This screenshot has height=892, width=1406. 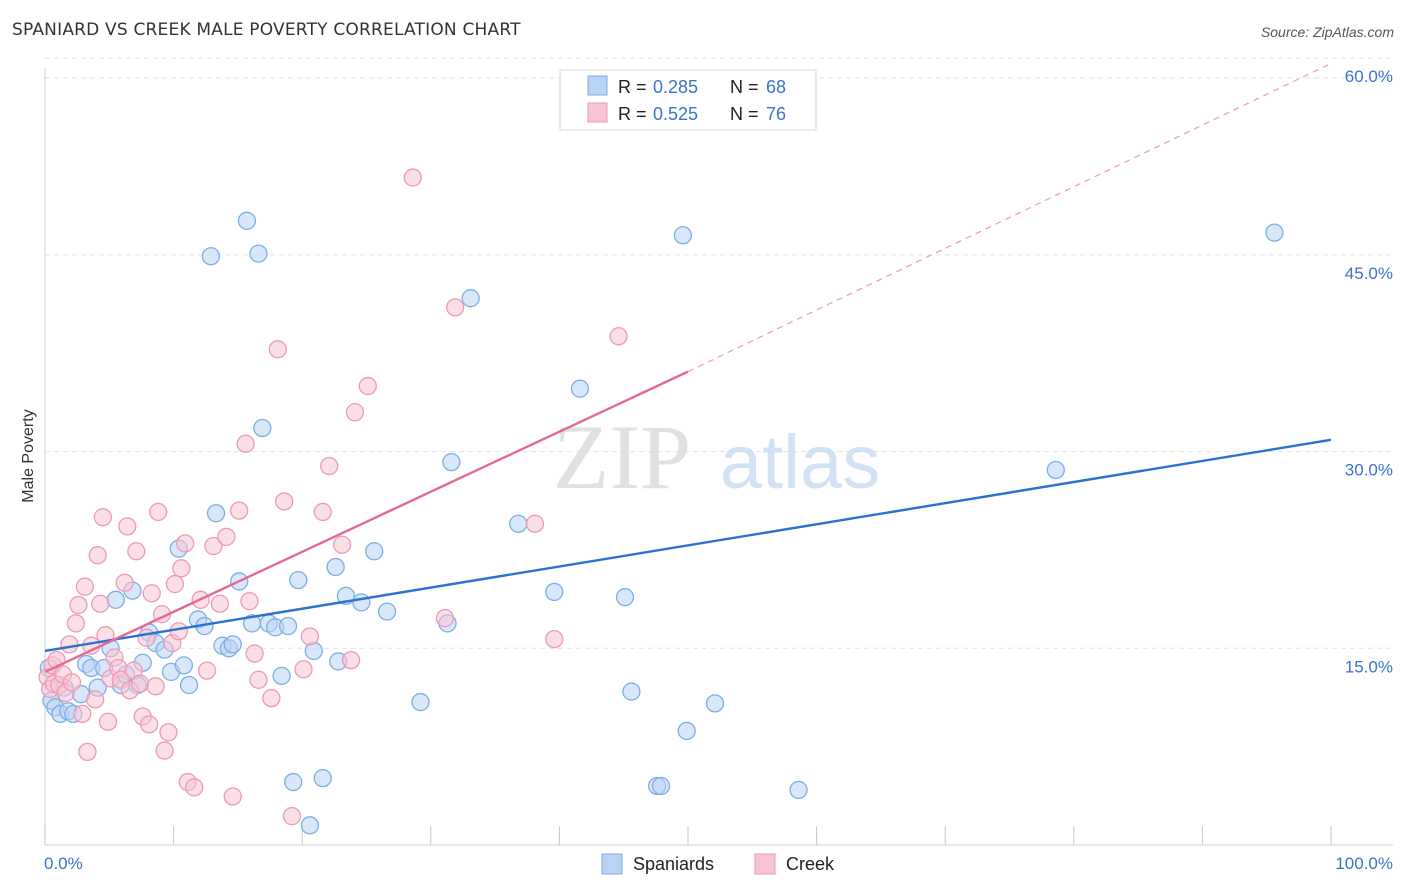 What do you see at coordinates (776, 114) in the screenshot?
I see `legend-n-value-2: 76` at bounding box center [776, 114].